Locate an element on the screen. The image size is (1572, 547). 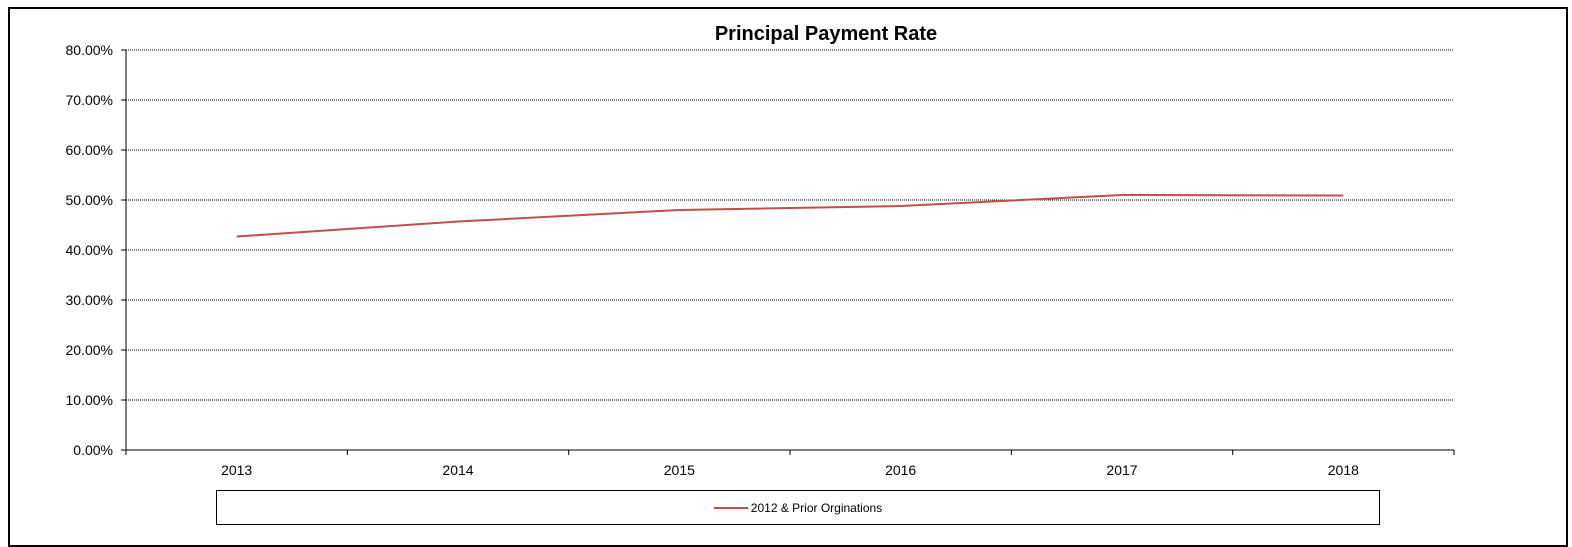
x-tick-label: 2015 is located at coordinates (679, 470).